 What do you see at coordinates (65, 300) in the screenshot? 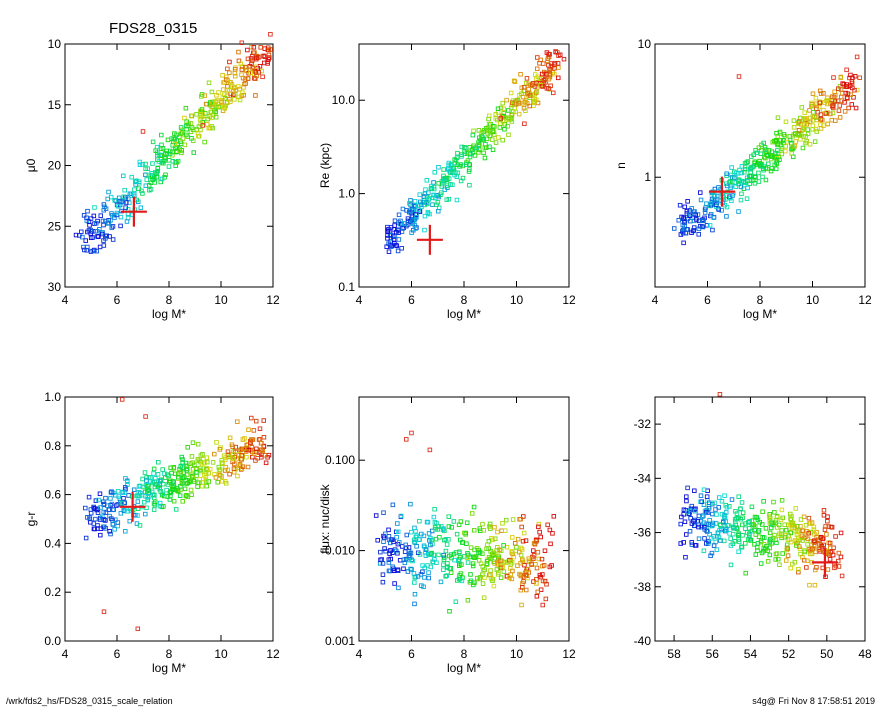
I see `x-tick-label: 4` at bounding box center [65, 300].